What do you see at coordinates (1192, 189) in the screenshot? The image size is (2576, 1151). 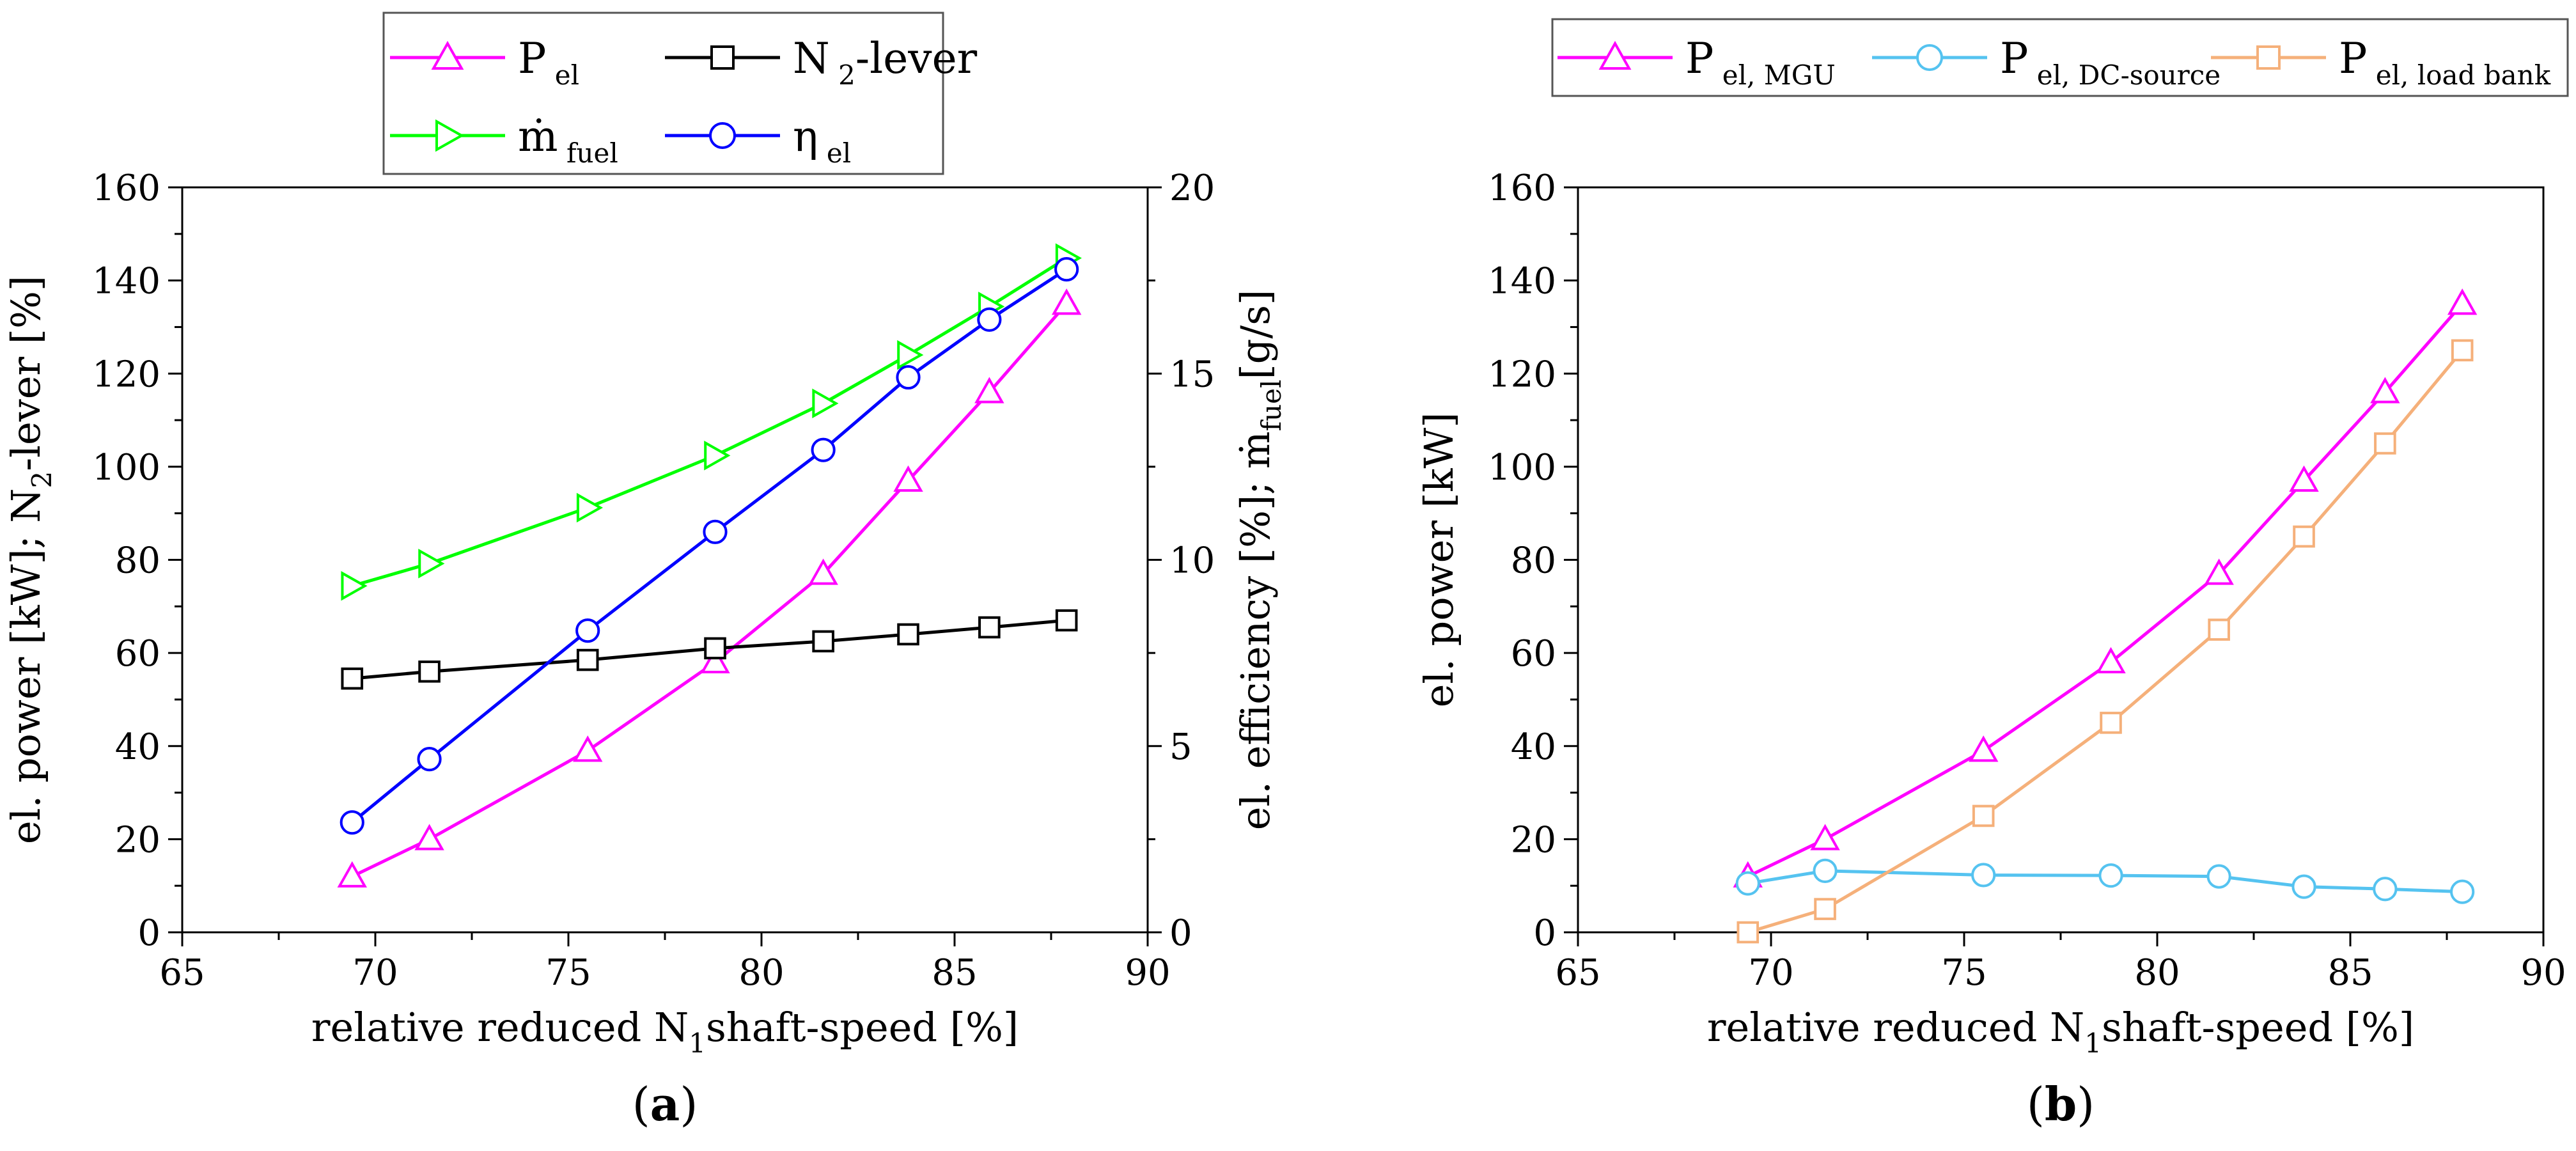 I see `y2-tick-label: 20` at bounding box center [1192, 189].